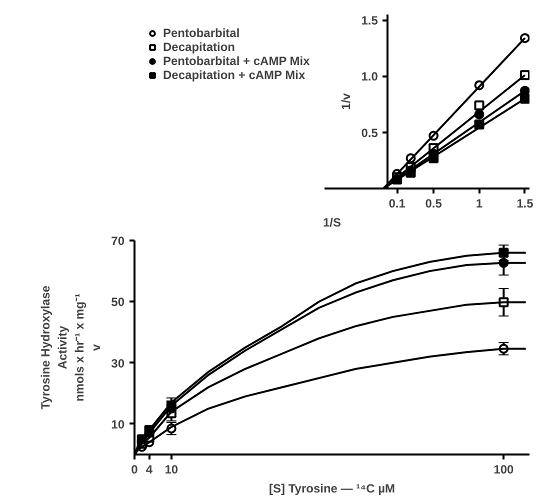 Image resolution: width=537 pixels, height=498 pixels. What do you see at coordinates (397, 203) in the screenshot?
I see `x-tick-label: 0.1` at bounding box center [397, 203].